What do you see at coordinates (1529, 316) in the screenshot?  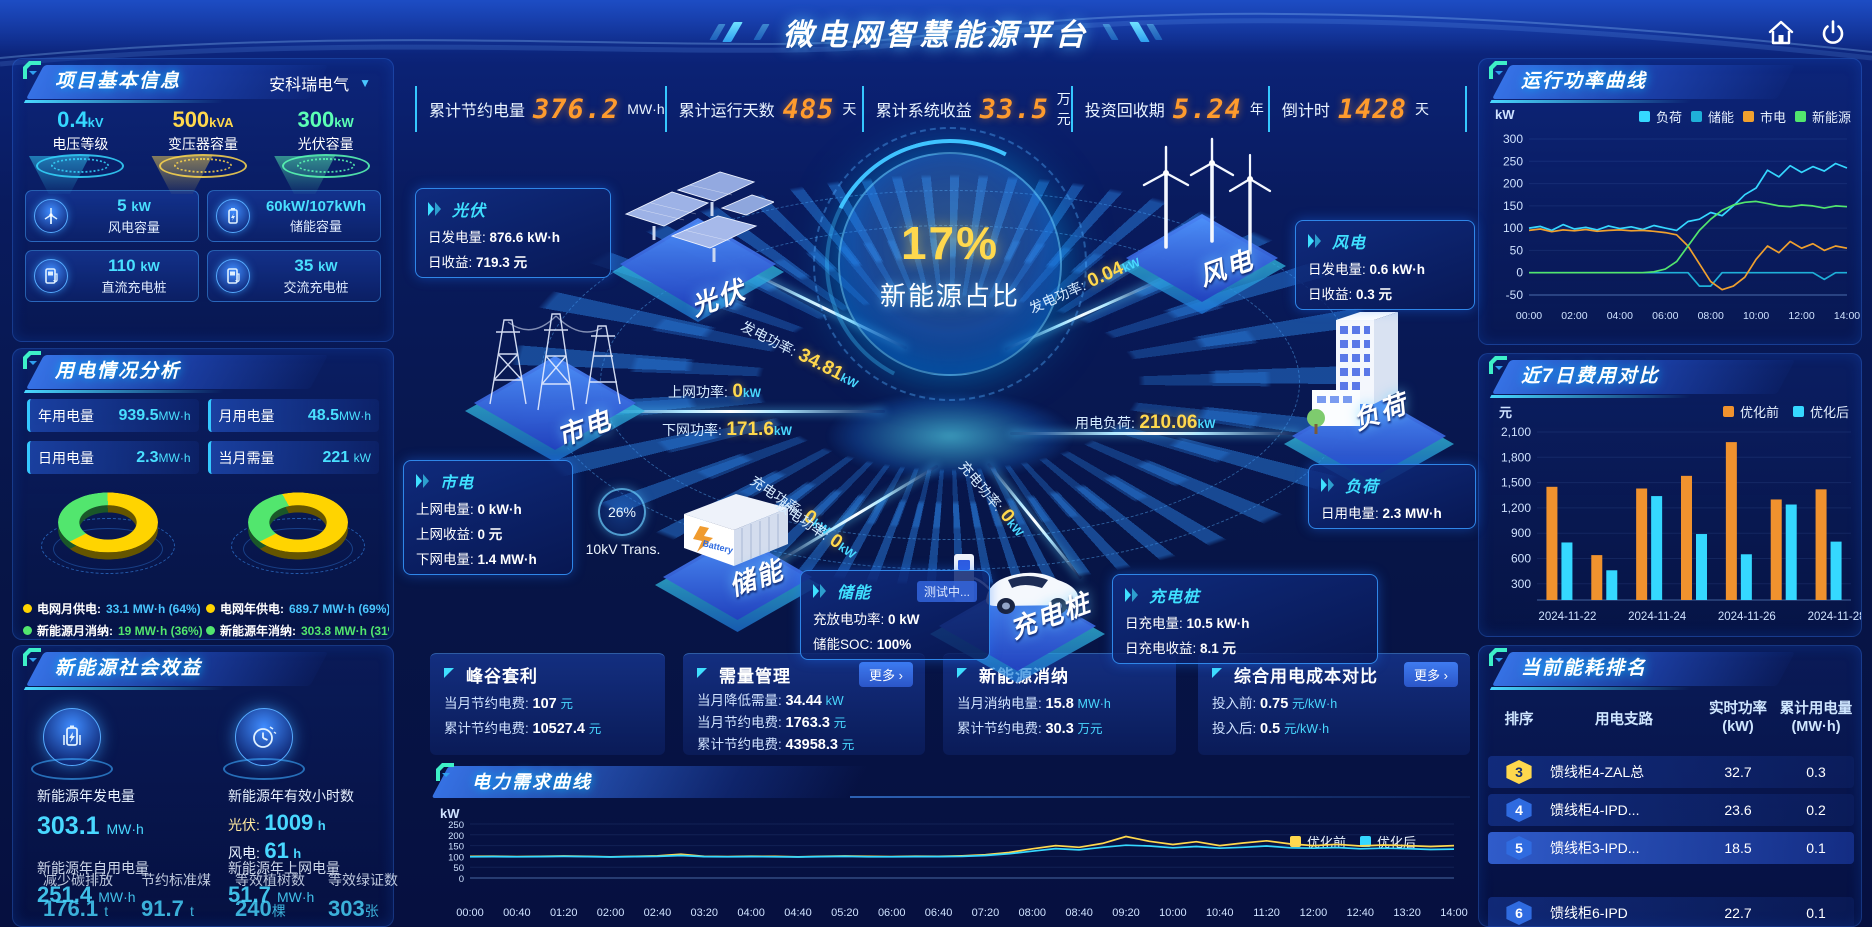 I see `svg-text: 00:00` at bounding box center [1529, 316].